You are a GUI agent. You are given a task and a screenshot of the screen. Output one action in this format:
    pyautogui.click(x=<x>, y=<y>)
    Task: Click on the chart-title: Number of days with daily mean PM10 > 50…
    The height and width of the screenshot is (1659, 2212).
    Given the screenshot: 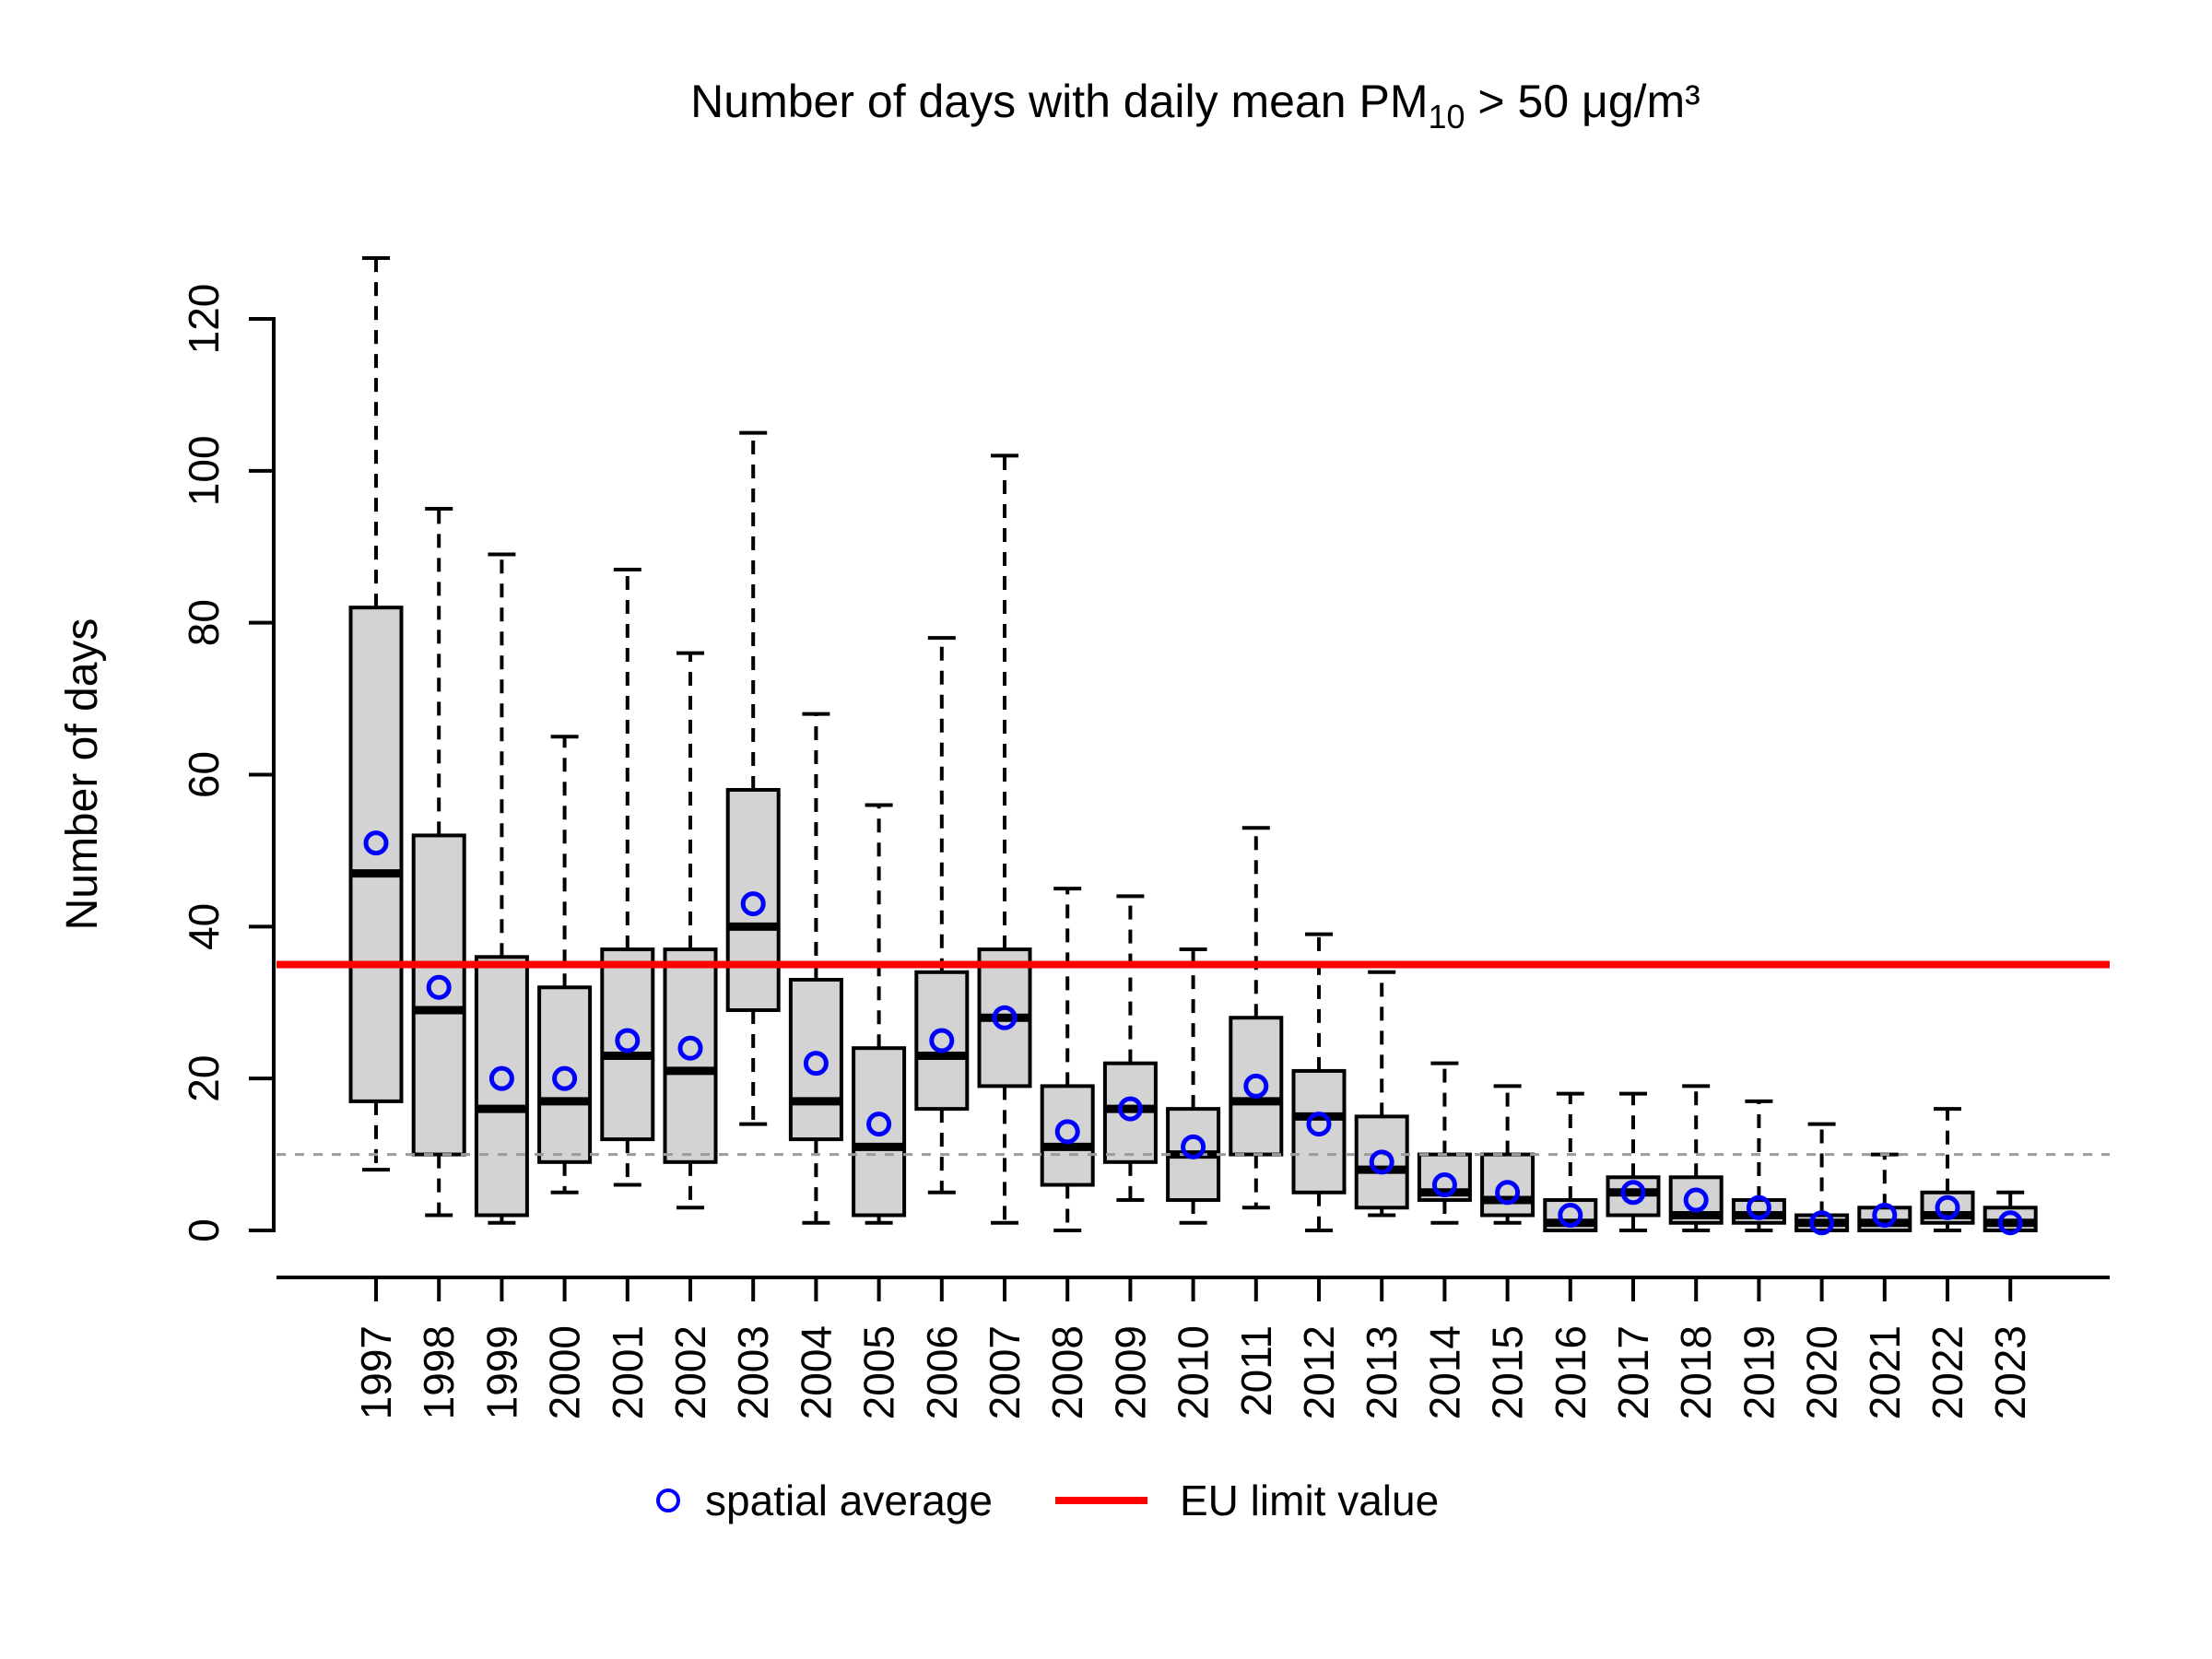 What is the action you would take?
    pyautogui.click(x=1195, y=105)
    